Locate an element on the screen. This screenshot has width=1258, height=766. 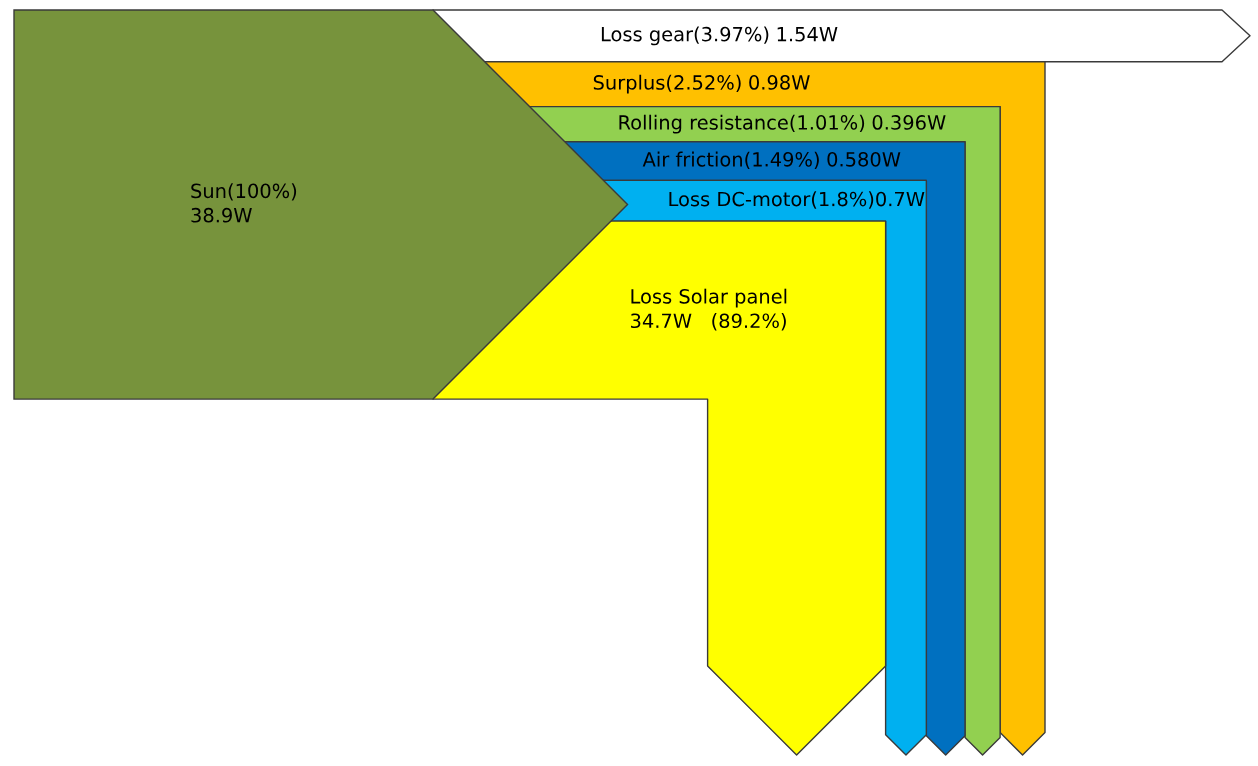
data-label: 38.9W is located at coordinates (221, 215).